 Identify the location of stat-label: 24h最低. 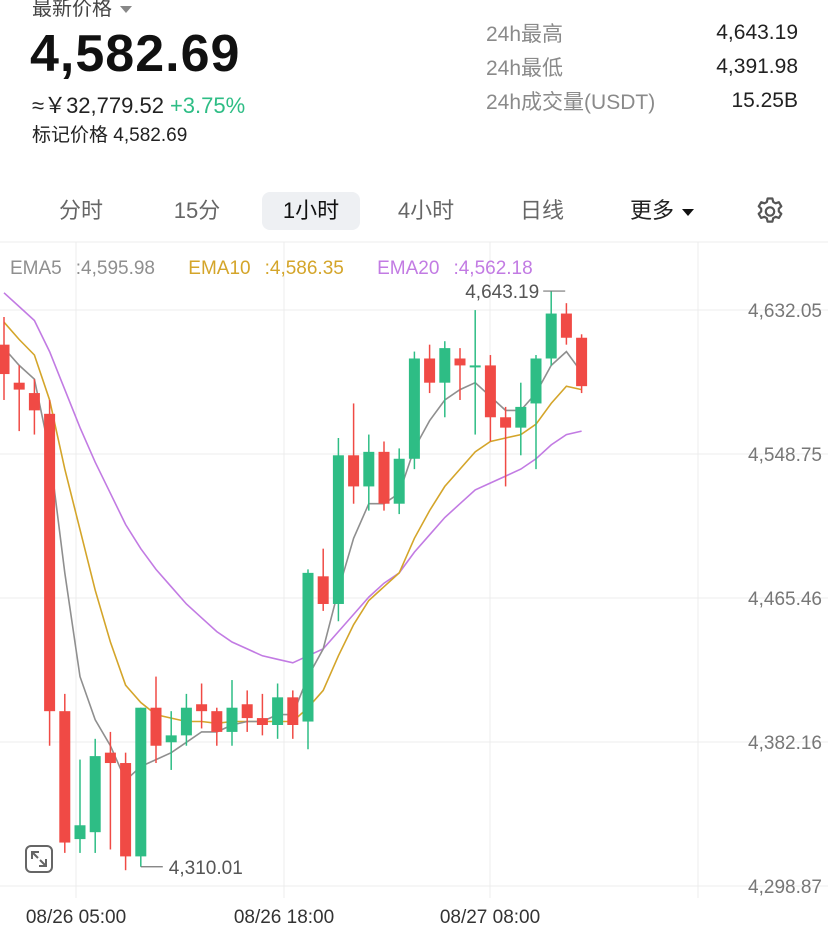
(525, 68).